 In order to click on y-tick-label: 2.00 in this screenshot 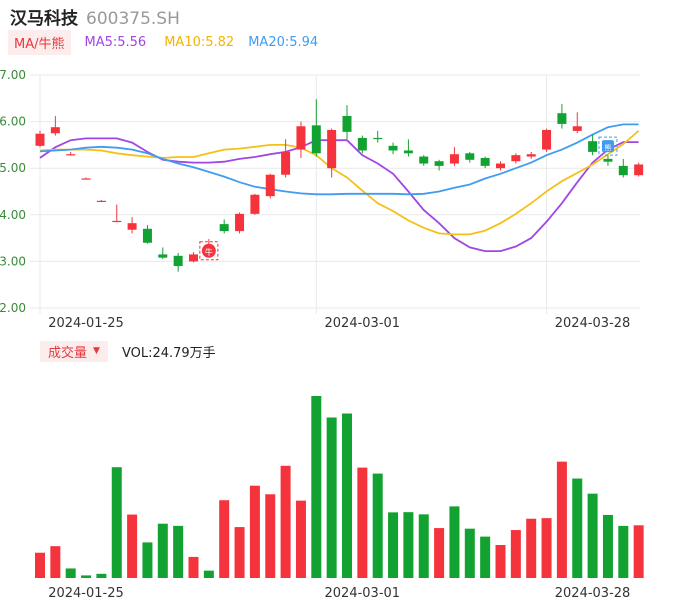, I will do `click(13, 308)`.